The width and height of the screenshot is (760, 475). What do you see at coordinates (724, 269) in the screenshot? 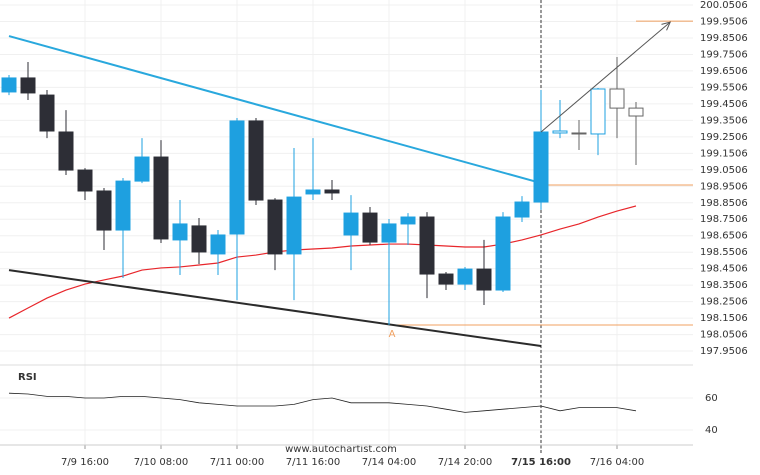
I see `y-tick-label: 198.4506` at bounding box center [724, 269].